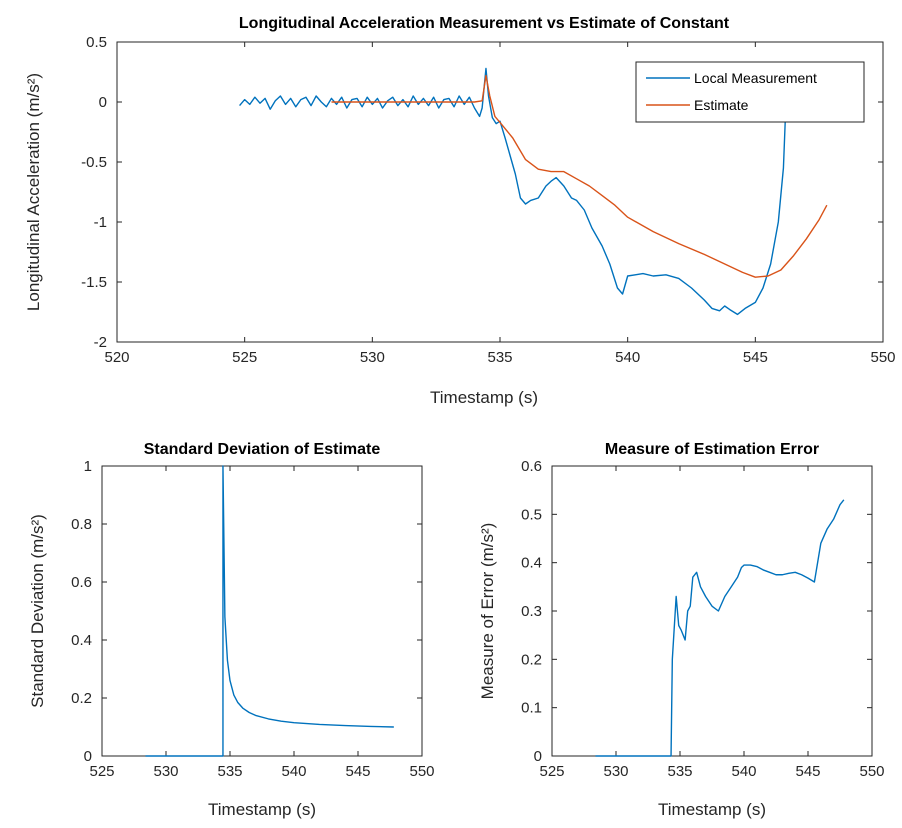 The image size is (902, 828). What do you see at coordinates (755, 78) in the screenshot?
I see `legend-label-measurement: Local Measurement` at bounding box center [755, 78].